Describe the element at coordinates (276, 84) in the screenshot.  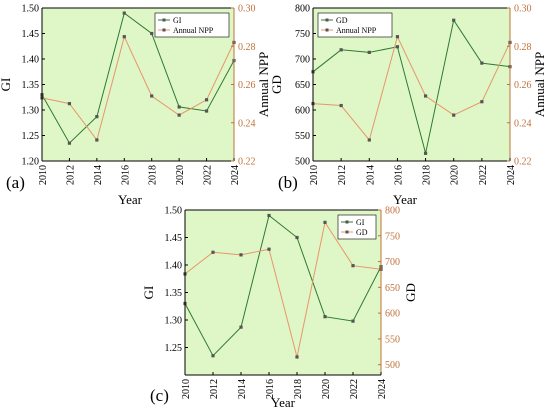
I see `y-left-axis-label: GD` at that location.